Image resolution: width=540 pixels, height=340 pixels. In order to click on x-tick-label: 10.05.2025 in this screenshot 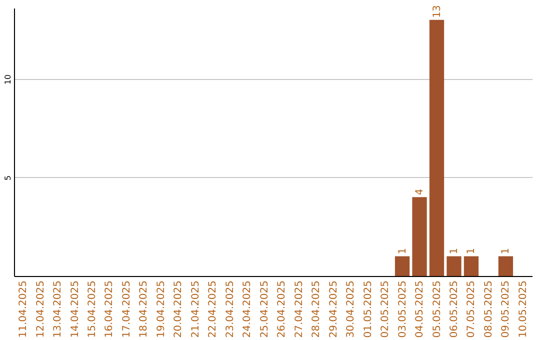, I will do `click(523, 309)`.